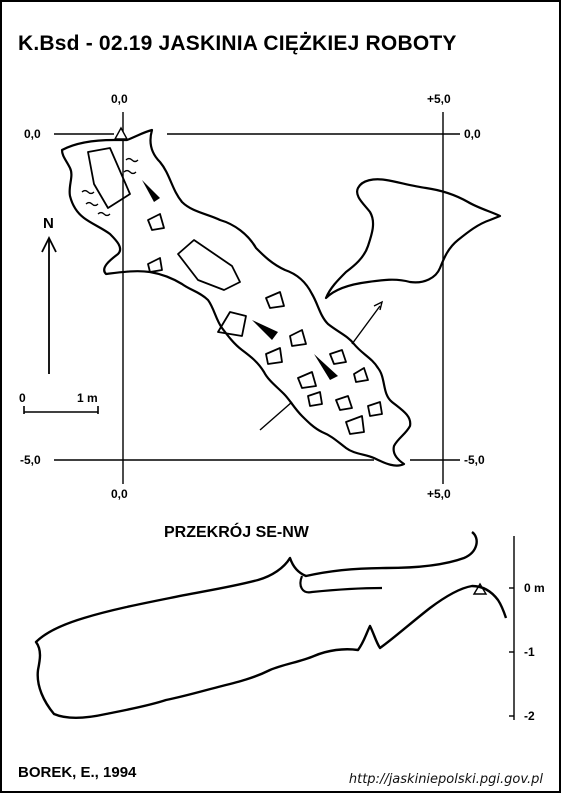  Describe the element at coordinates (30, 460) in the screenshot. I see `grid-label-y5-left: -5,0` at that location.